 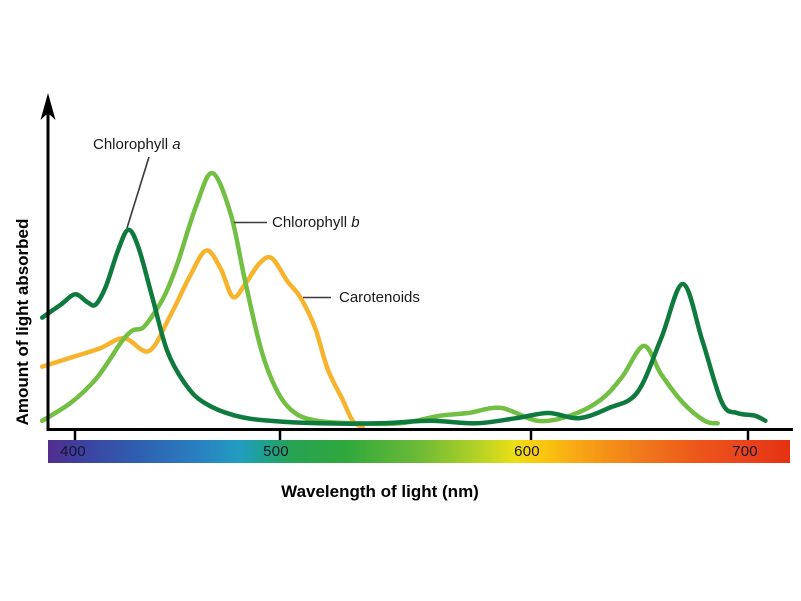 What do you see at coordinates (138, 192) in the screenshot?
I see `chlorophyll-a-leader-line` at bounding box center [138, 192].